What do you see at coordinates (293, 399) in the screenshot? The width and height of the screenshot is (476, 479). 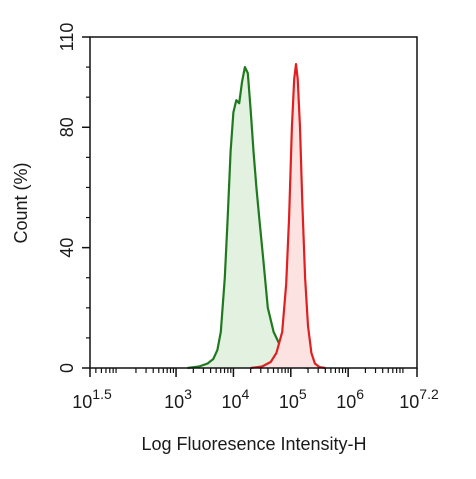 I see `x-tick-label-5: 10⁵` at bounding box center [293, 399].